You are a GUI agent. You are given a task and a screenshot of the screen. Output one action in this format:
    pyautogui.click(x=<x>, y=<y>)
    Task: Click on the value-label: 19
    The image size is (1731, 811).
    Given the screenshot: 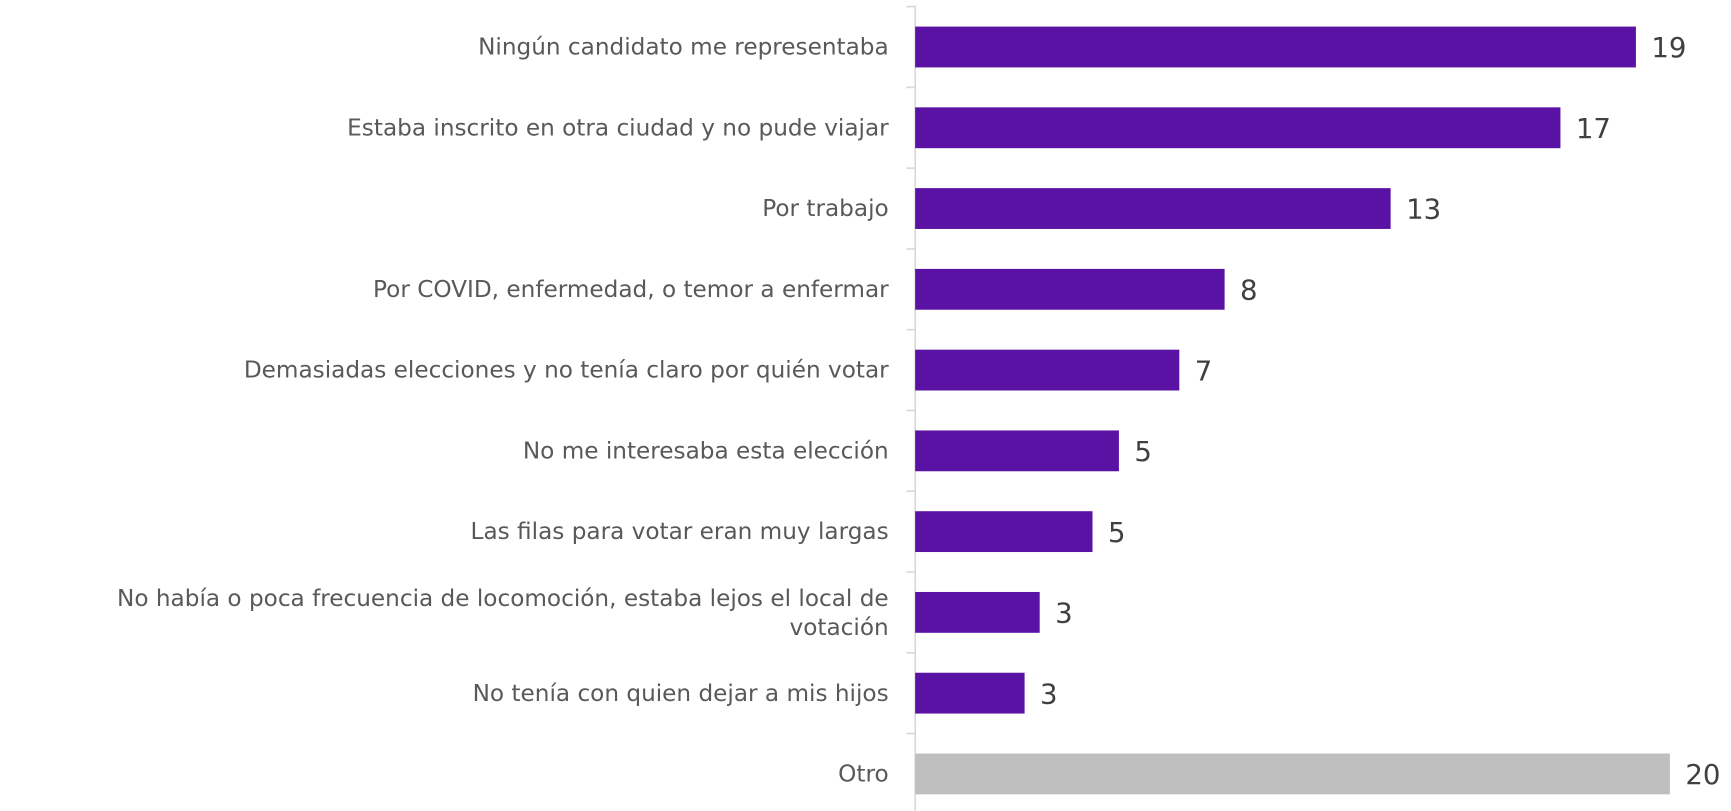 What is the action you would take?
    pyautogui.click(x=1668, y=47)
    